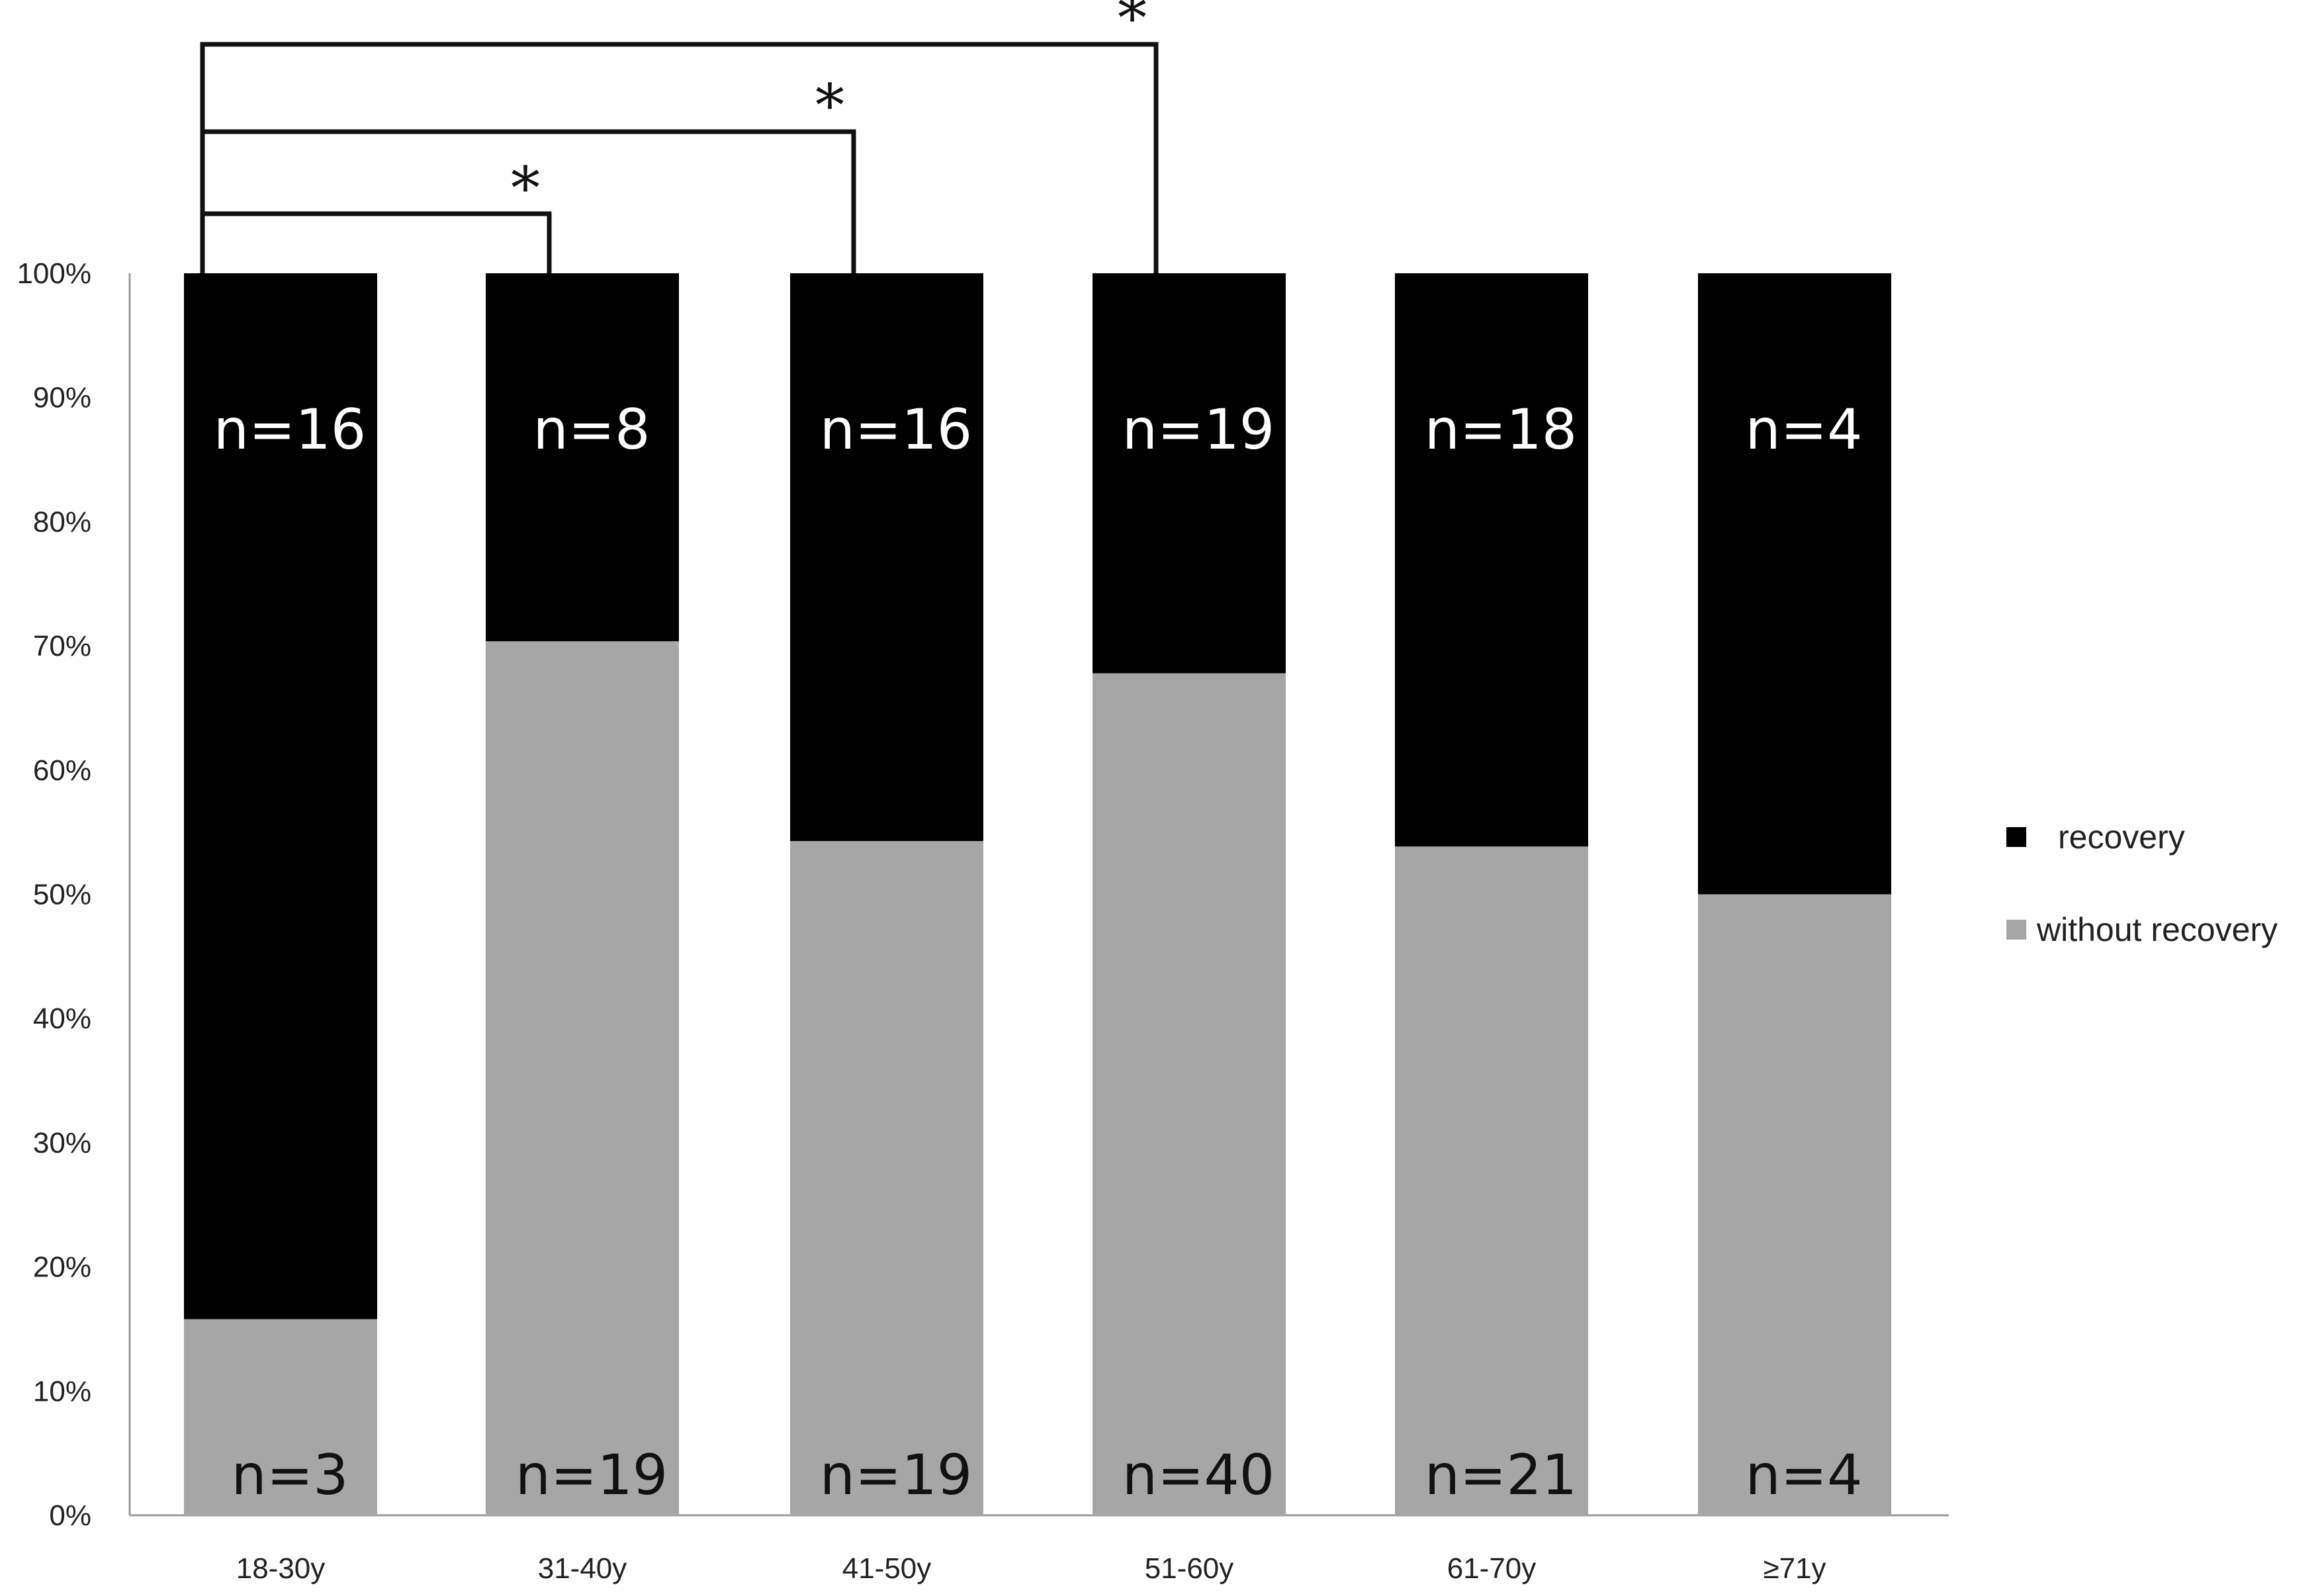  I want to click on bar-label-without-recovery: n=21, so click(1501, 1474).